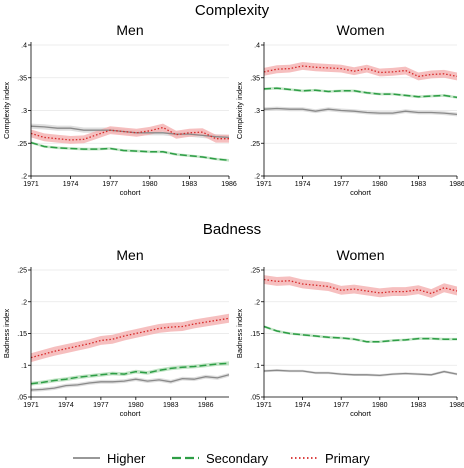 The height and width of the screenshot is (468, 464). What do you see at coordinates (126, 458) in the screenshot?
I see `legend-label-higher: Higher` at bounding box center [126, 458].